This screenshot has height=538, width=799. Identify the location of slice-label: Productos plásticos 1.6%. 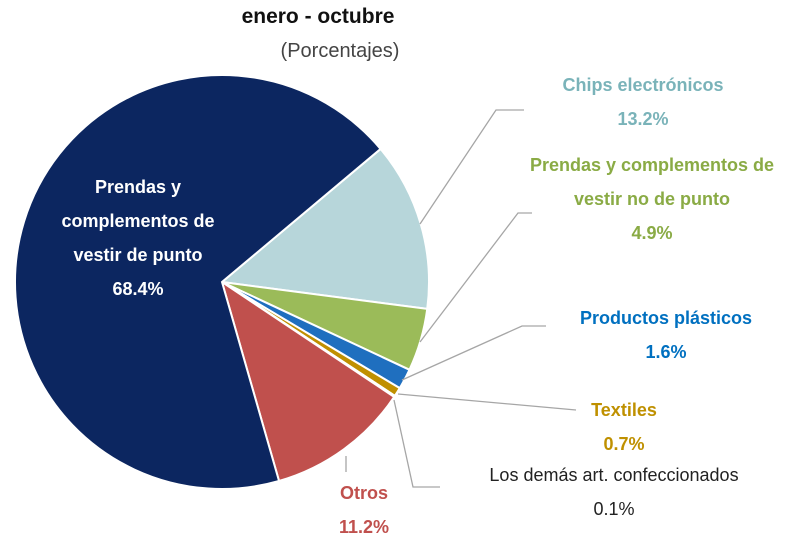
(666, 335).